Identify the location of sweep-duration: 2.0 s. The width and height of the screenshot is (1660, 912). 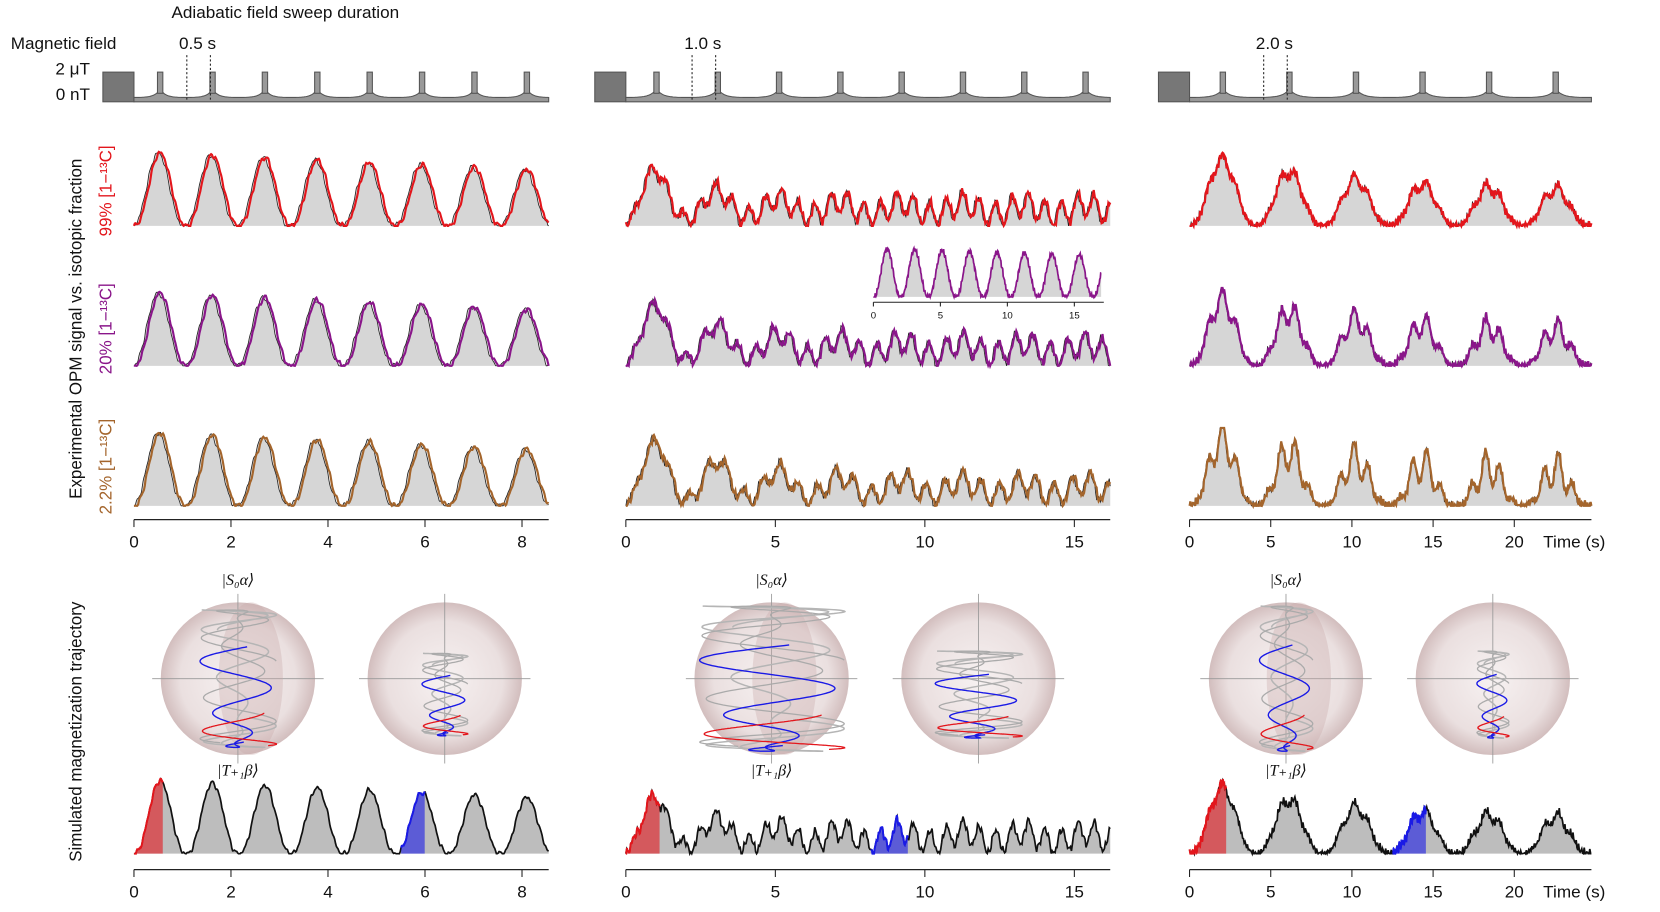
(1274, 43).